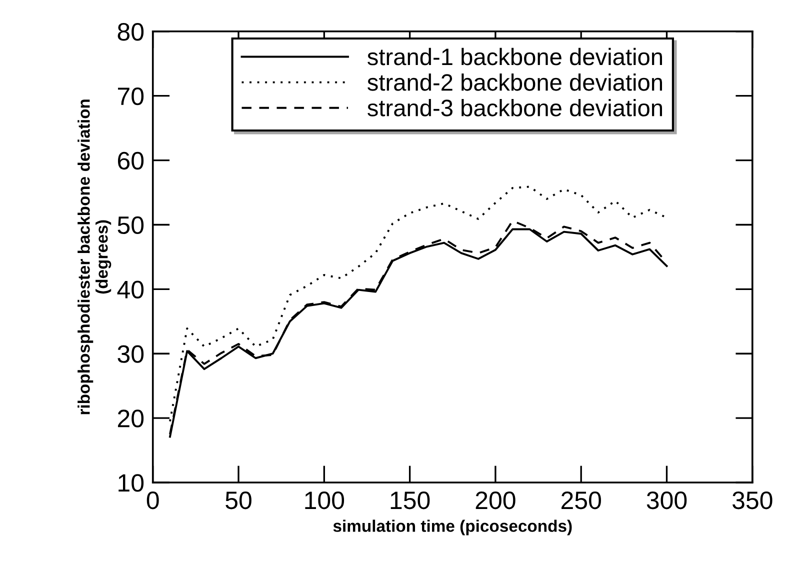  I want to click on x-axis-title: simulation time (picoseconds), so click(452, 528).